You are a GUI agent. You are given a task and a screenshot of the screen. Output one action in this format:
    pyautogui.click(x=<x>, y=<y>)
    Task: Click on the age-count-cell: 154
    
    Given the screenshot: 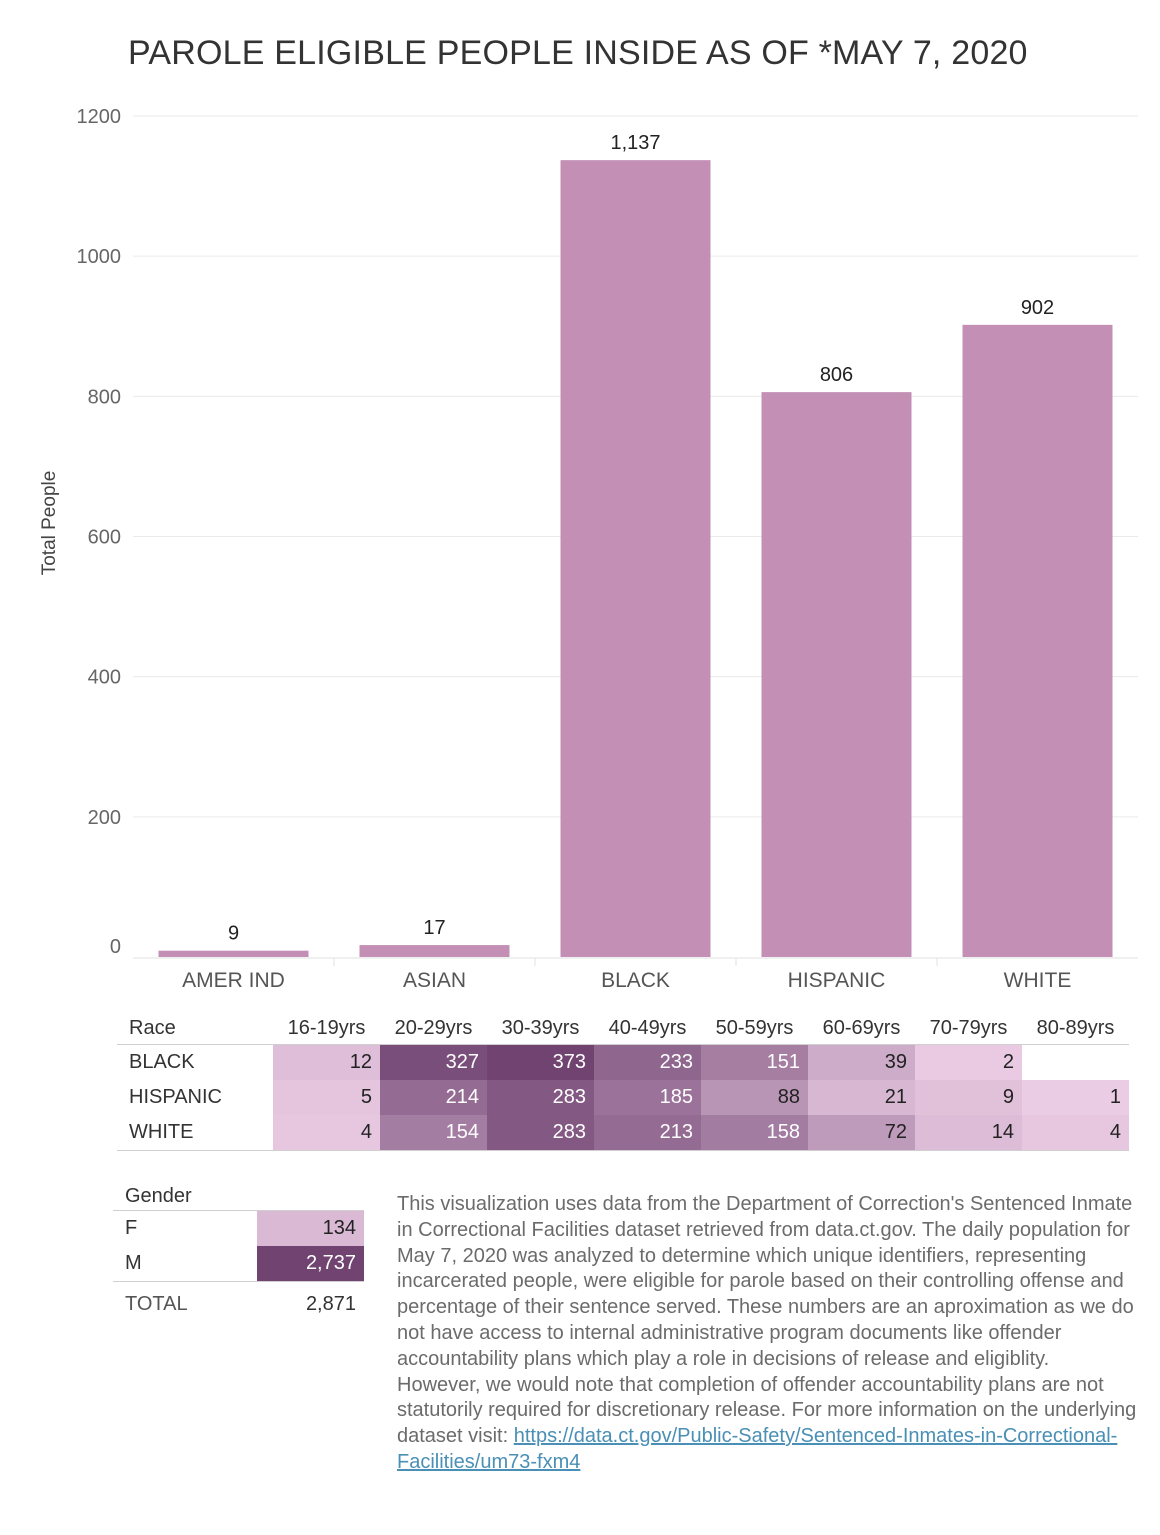 What is the action you would take?
    pyautogui.click(x=433, y=1133)
    